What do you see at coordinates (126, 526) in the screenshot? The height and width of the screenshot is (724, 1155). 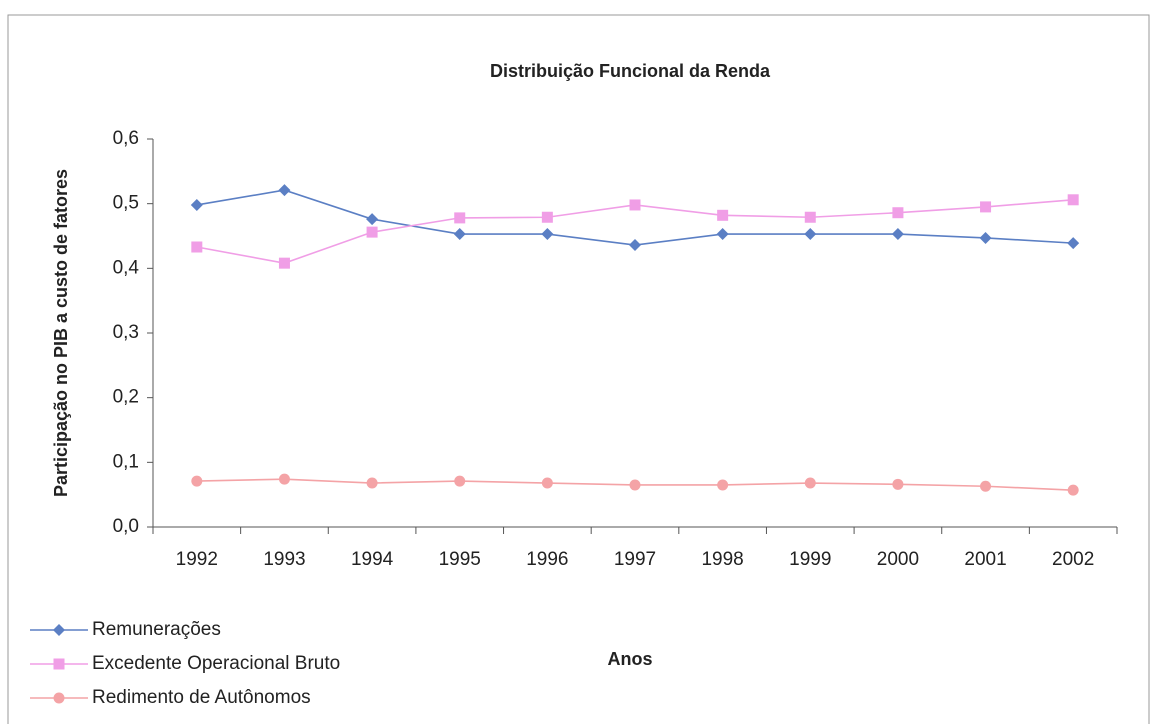 I see `y-tick-label: 0,0` at bounding box center [126, 526].